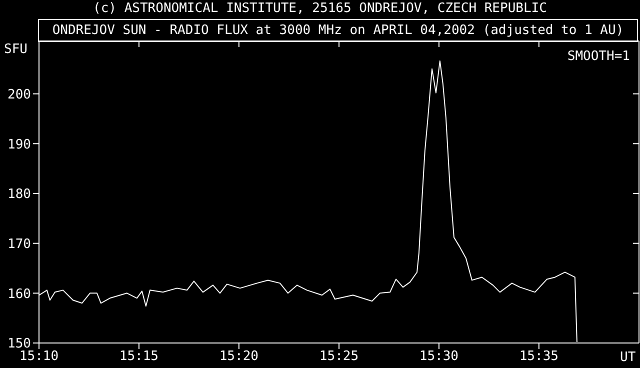 This screenshot has height=368, width=640. I want to click on x-axis-title: UT, so click(628, 357).